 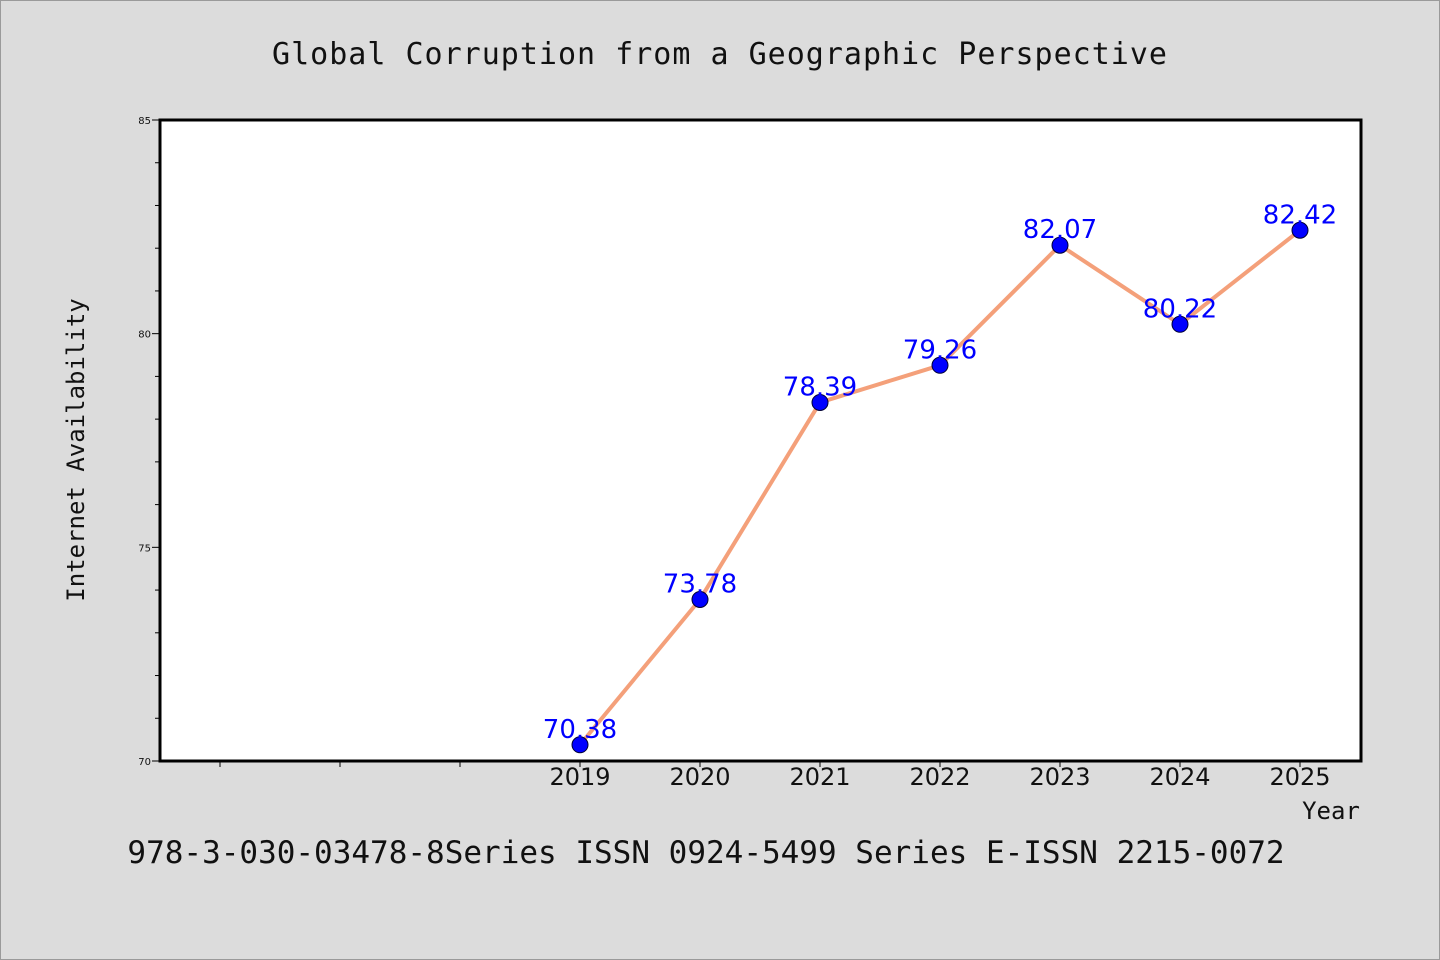 What do you see at coordinates (76, 449) in the screenshot?
I see `y-axis-label: Internet Availability` at bounding box center [76, 449].